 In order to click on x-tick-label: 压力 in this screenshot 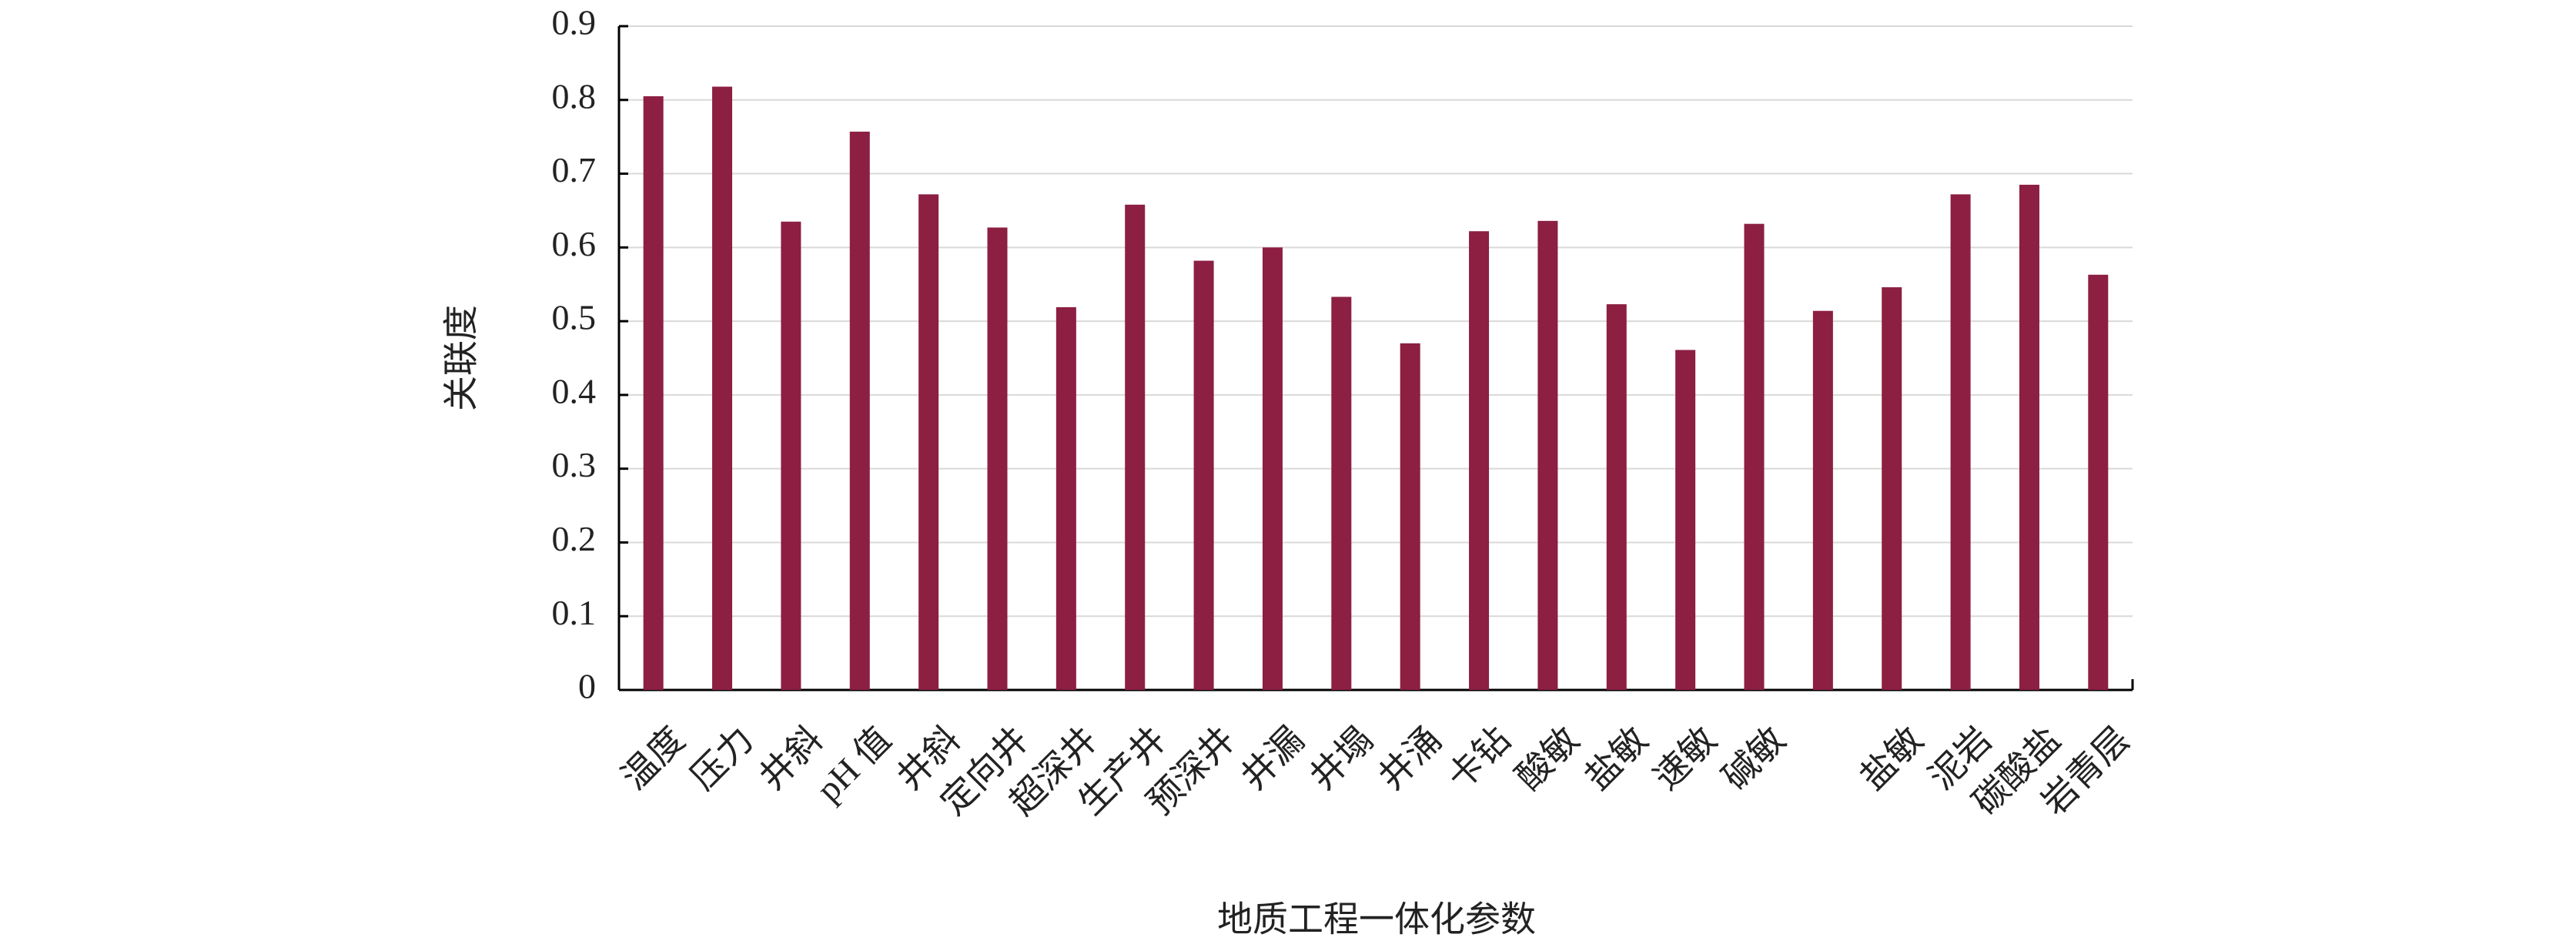, I will do `click(722, 758)`.